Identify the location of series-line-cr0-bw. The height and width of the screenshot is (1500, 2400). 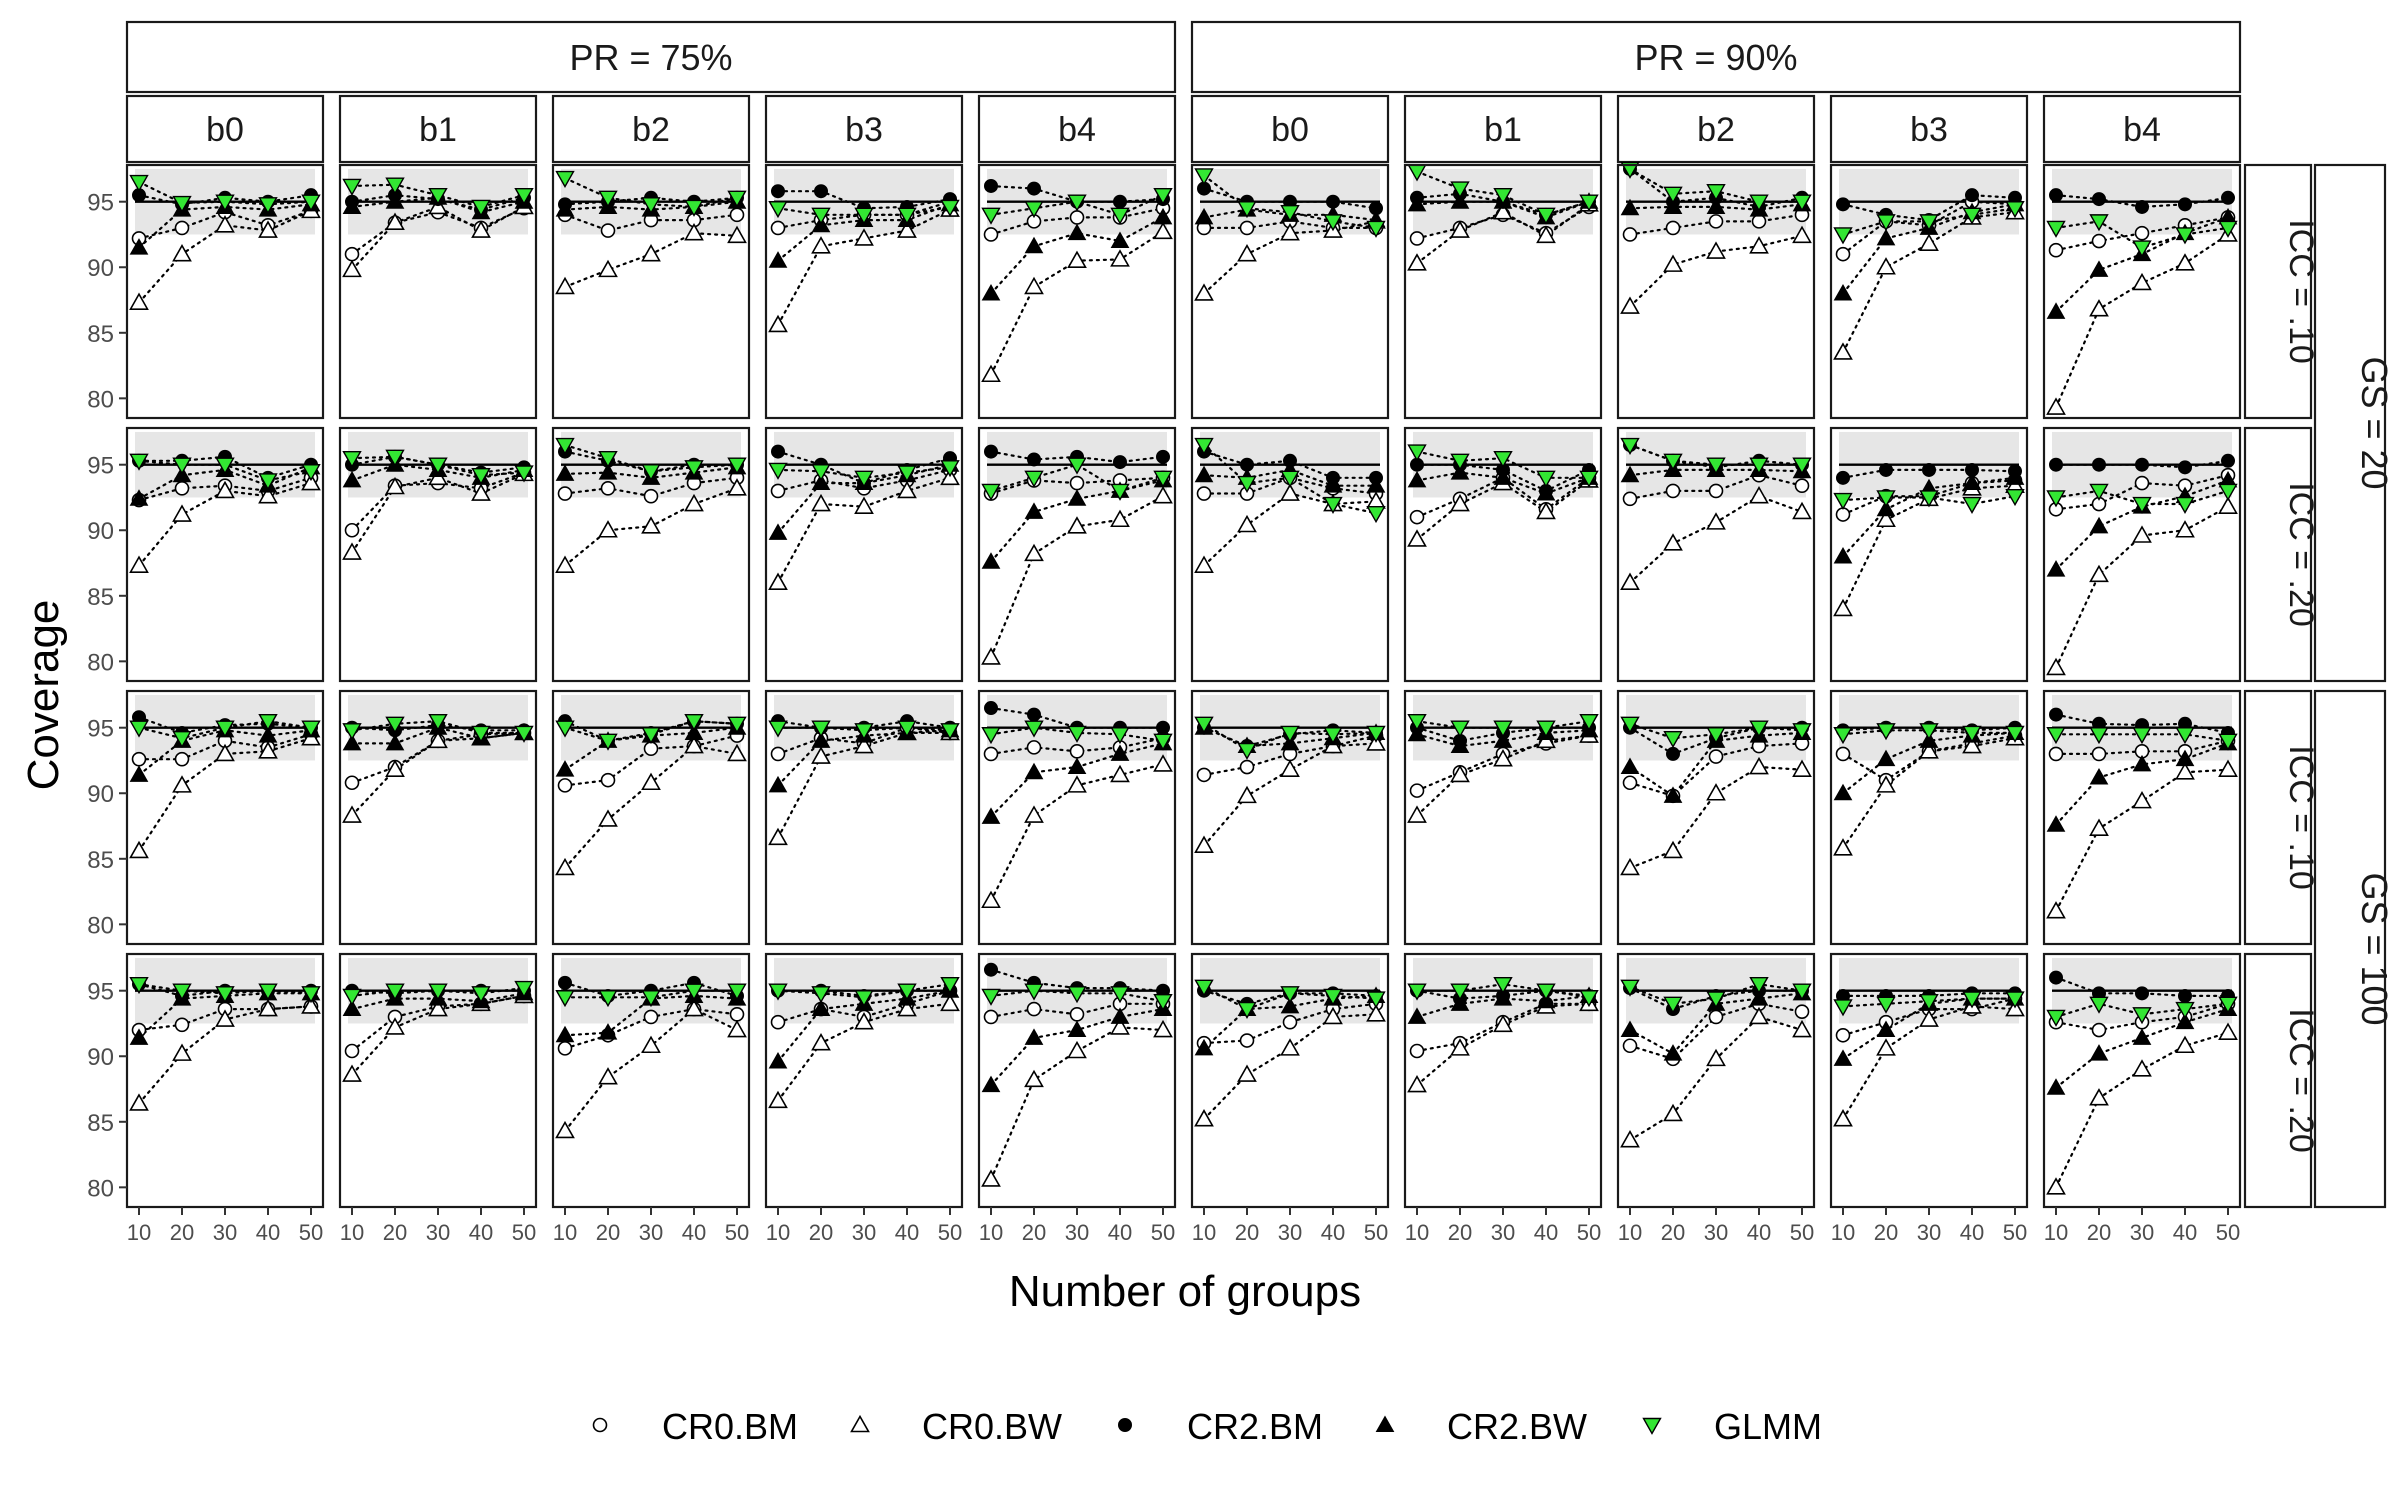
(1503, 510).